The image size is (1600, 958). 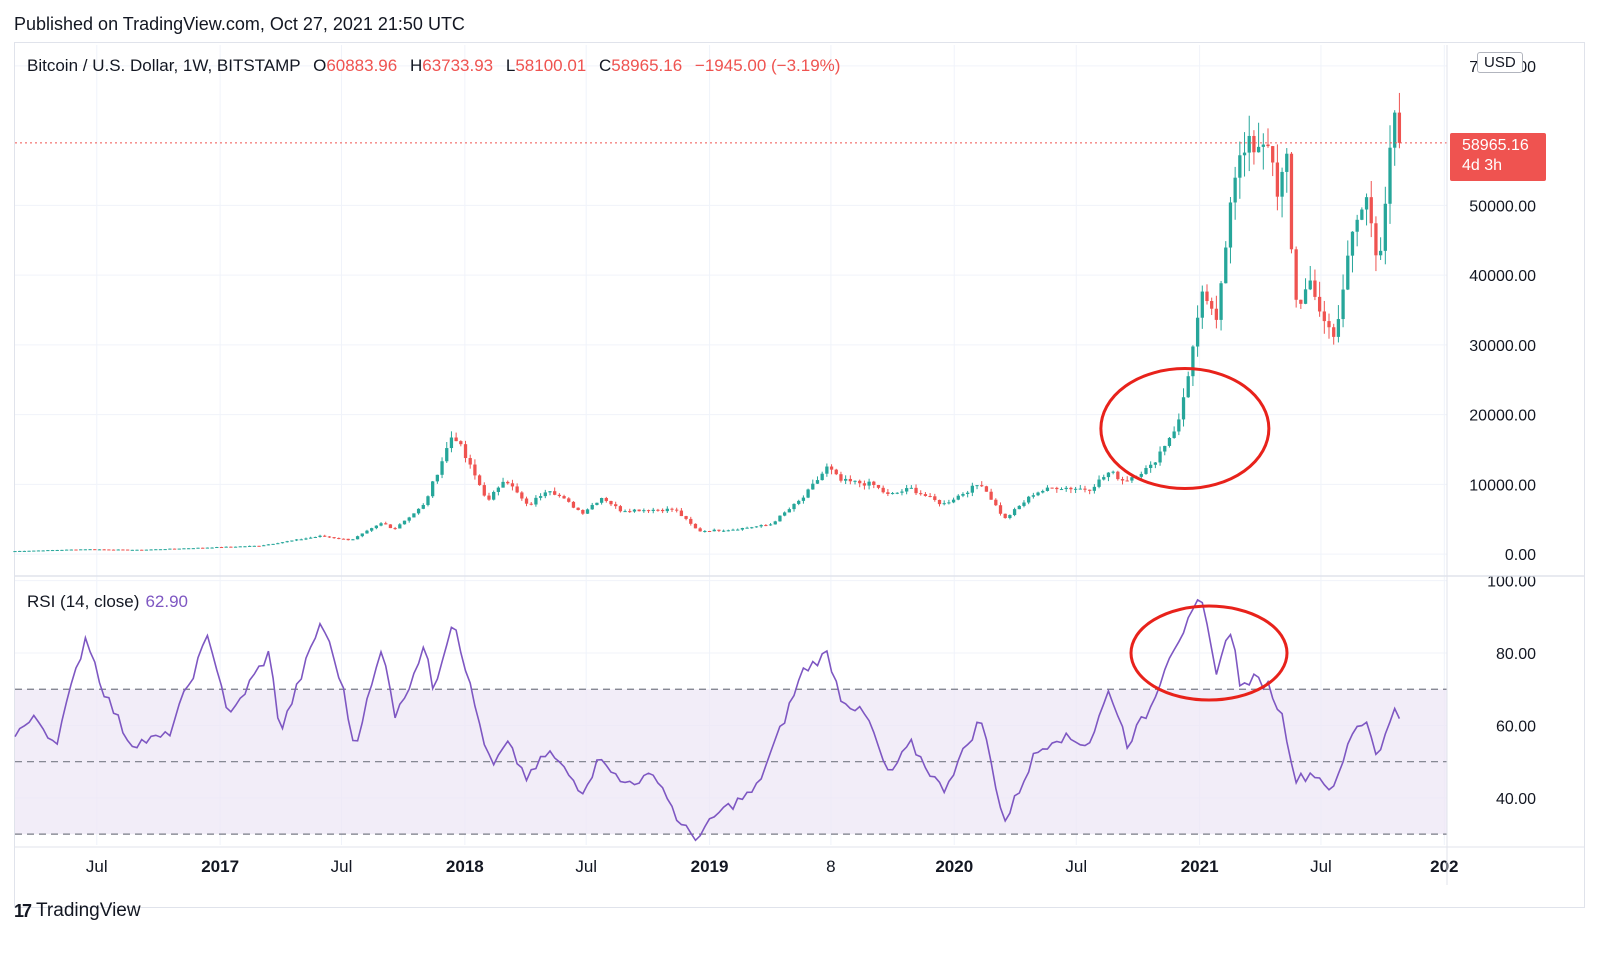 I want to click on price-tick-label: 20000.00, so click(x=1502, y=416).